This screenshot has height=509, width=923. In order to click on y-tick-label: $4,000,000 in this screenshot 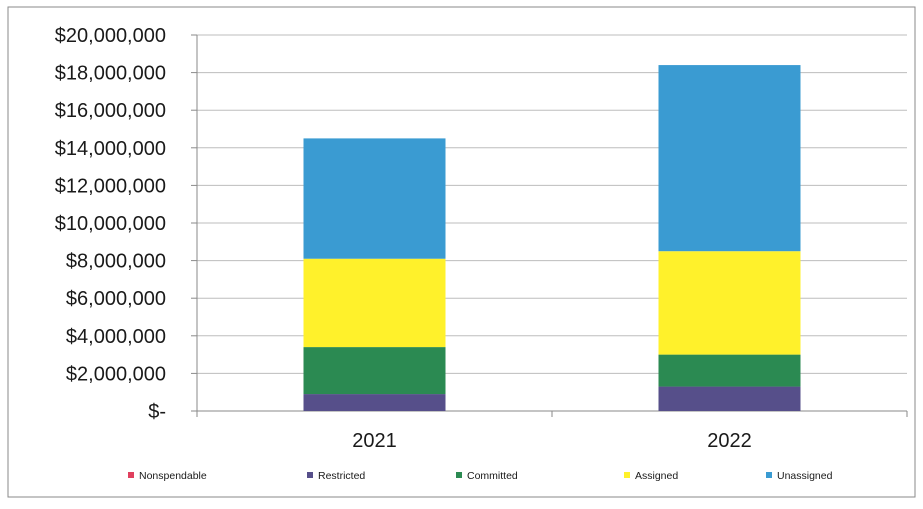, I will do `click(116, 337)`.